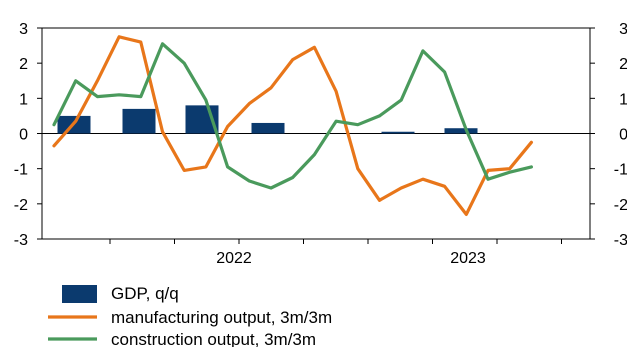 Image resolution: width=627 pixels, height=347 pixels. Describe the element at coordinates (21, 170) in the screenshot. I see `left-tick-label: -1` at that location.